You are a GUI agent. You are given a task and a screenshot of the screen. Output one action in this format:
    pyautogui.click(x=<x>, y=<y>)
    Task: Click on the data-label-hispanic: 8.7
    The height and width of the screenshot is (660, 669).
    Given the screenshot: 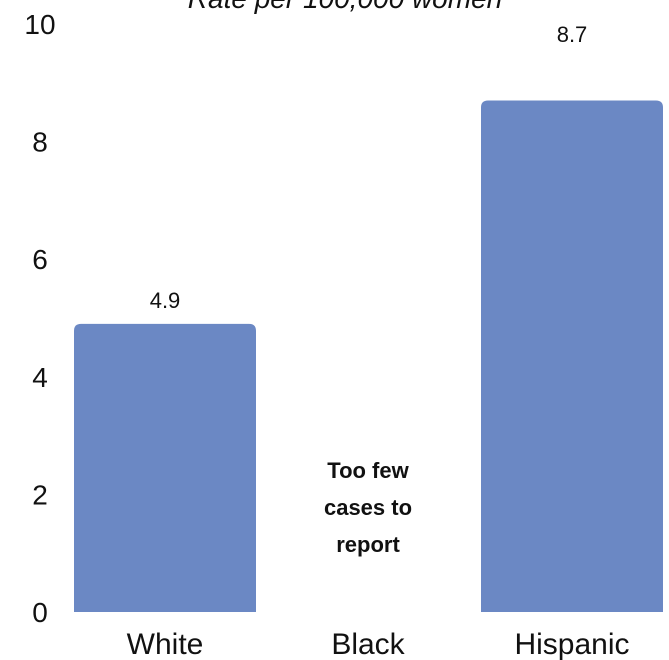 What is the action you would take?
    pyautogui.click(x=572, y=34)
    